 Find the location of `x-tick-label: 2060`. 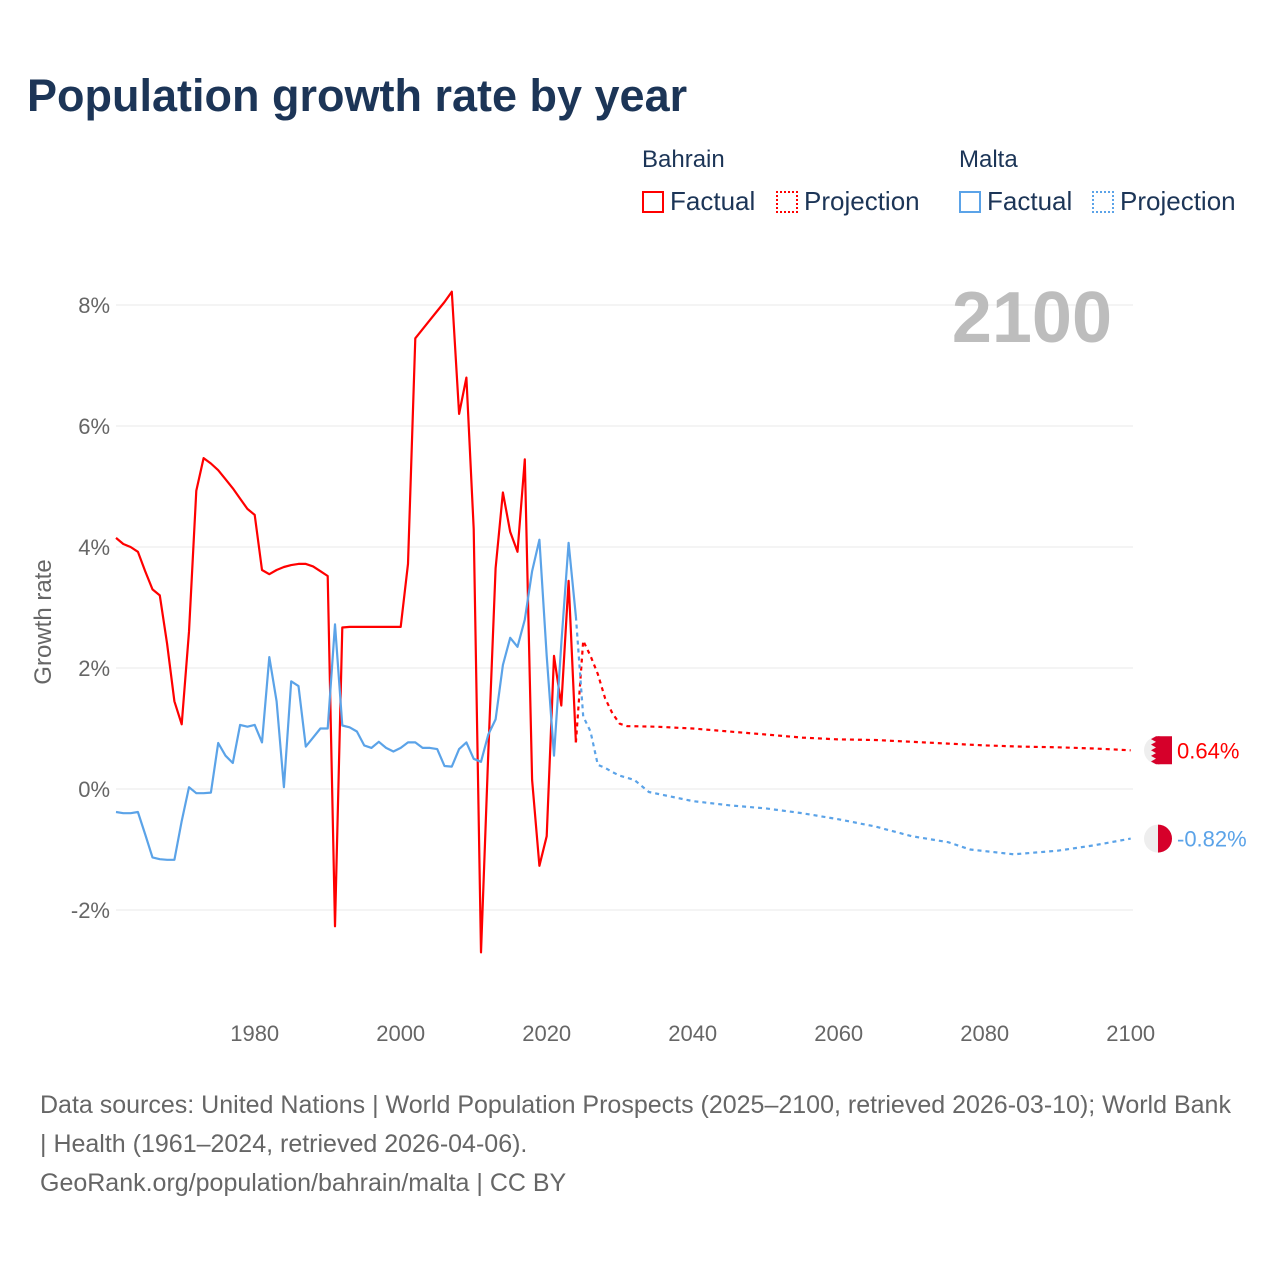

x-tick-label: 2060 is located at coordinates (838, 1033).